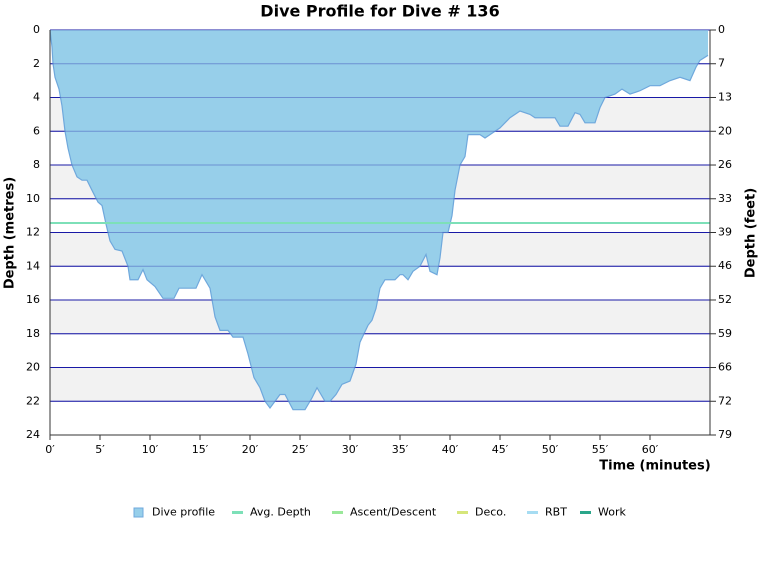 The image size is (760, 580). Describe the element at coordinates (250, 449) in the screenshot. I see `x-tick-label: 20′` at that location.